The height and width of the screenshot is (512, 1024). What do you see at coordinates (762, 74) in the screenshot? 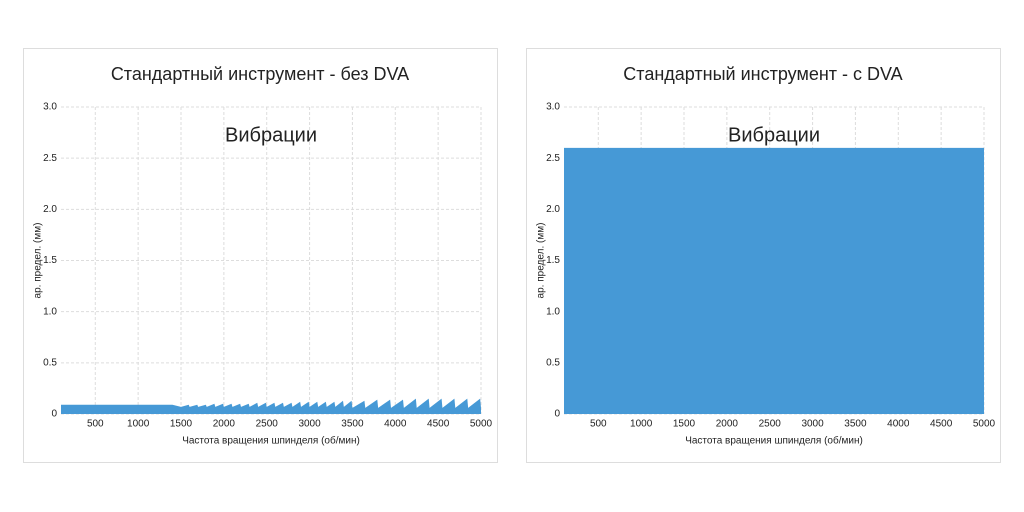
I see `chart-title: Стандартный инструмент - с DVA` at bounding box center [762, 74].